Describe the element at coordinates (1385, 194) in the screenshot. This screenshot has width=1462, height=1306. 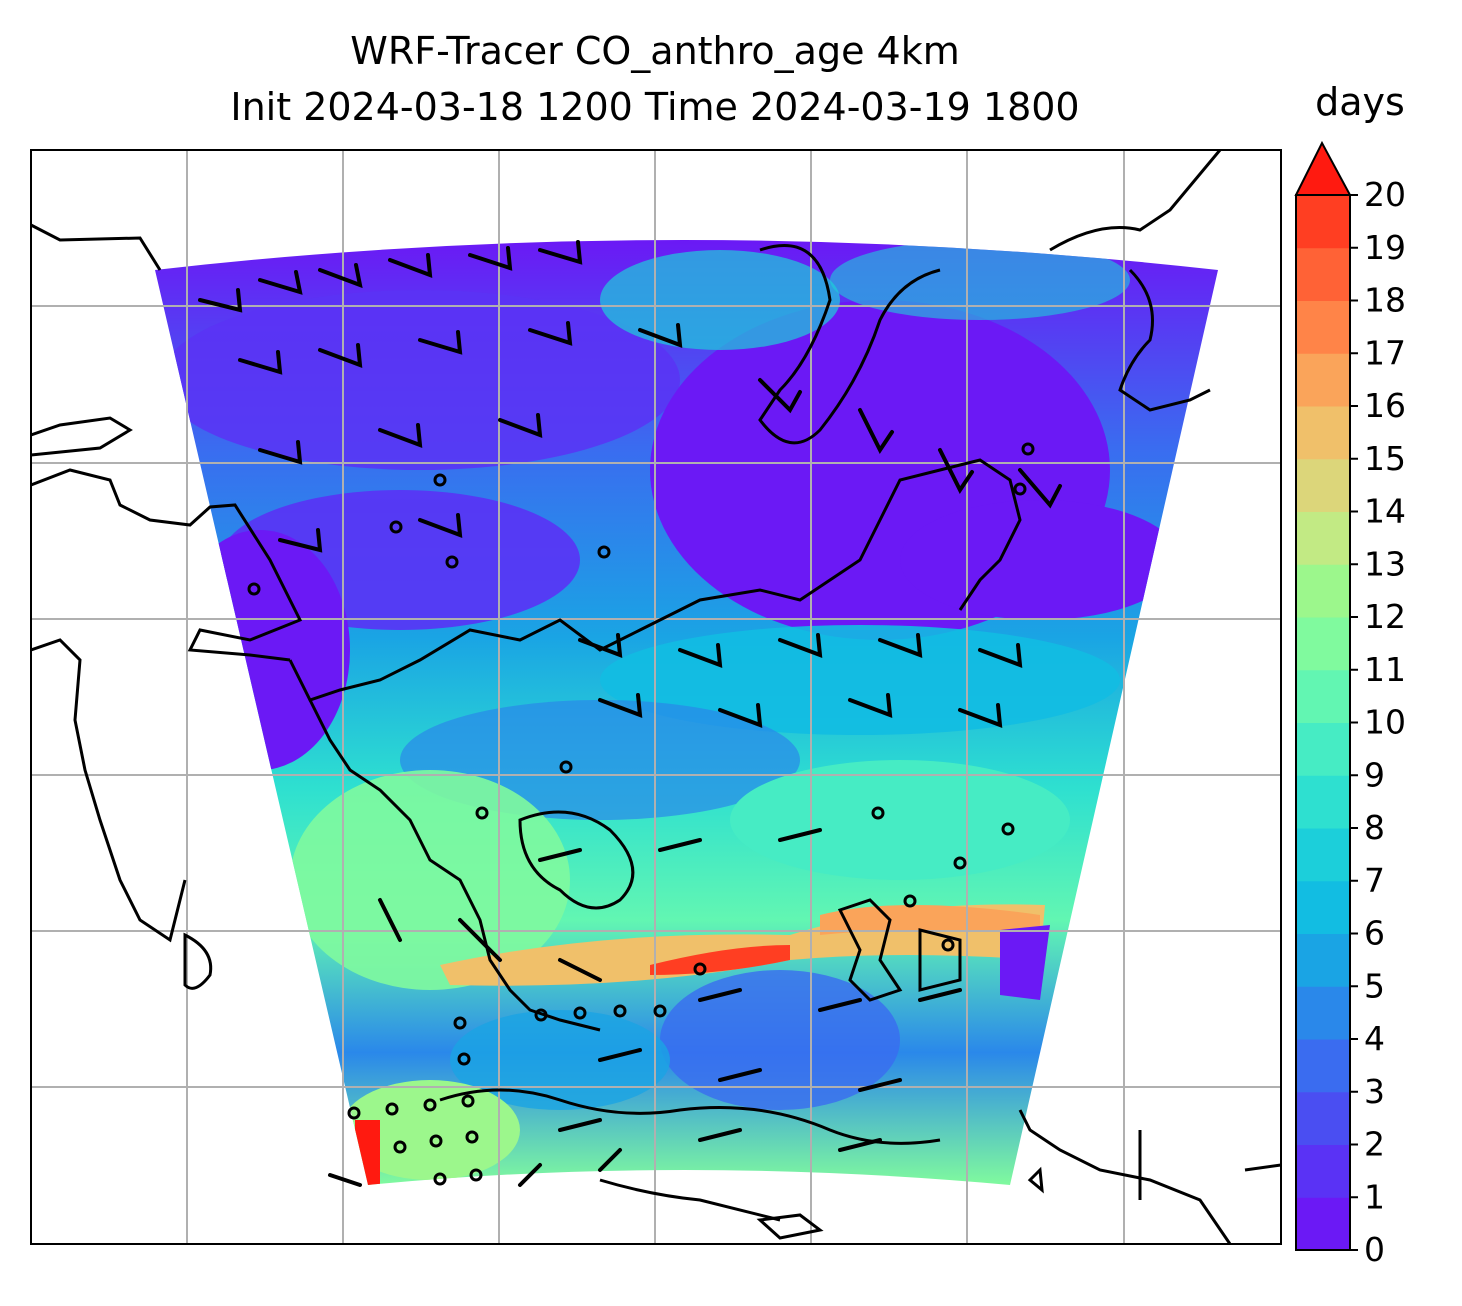
I see `colorbar-tick-label: 20` at that location.